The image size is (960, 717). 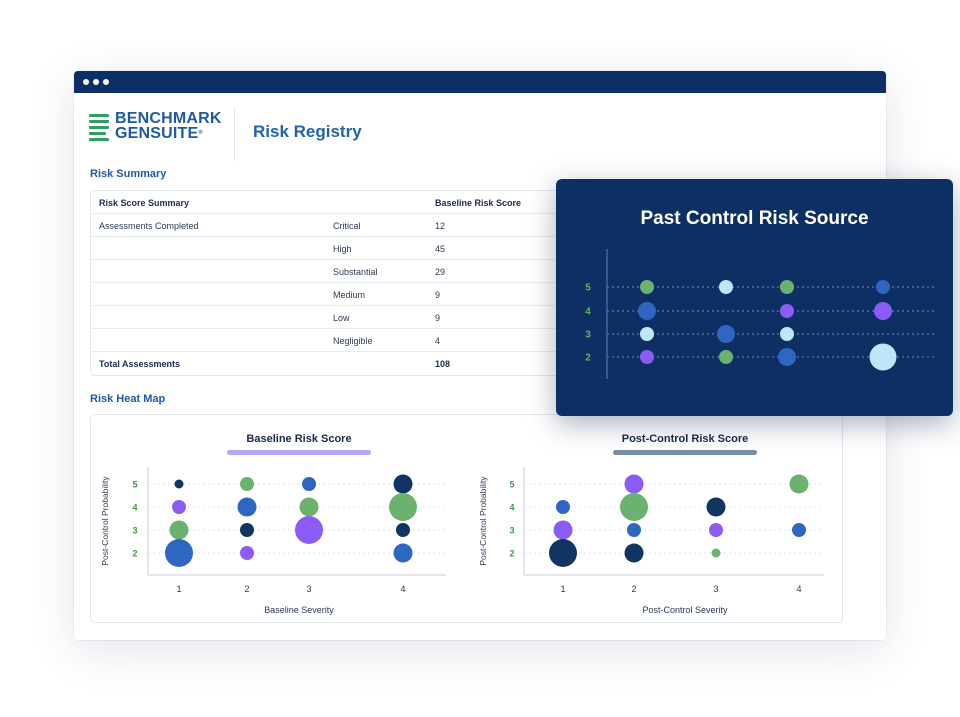 What do you see at coordinates (353, 341) in the screenshot?
I see `table-cell: Negligible` at bounding box center [353, 341].